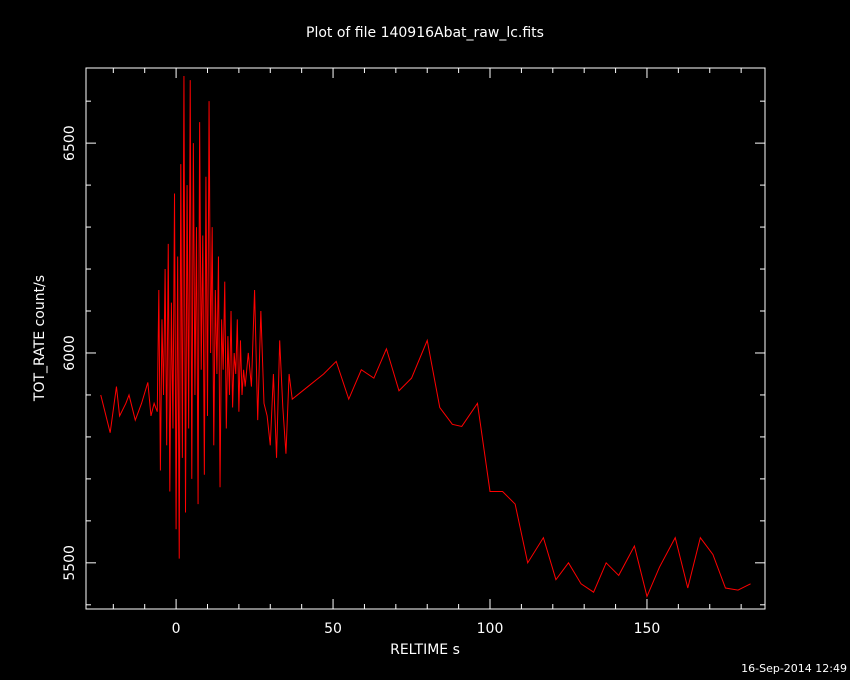 This screenshot has width=850, height=680. I want to click on x-axis-label: RELTIME s, so click(425, 650).